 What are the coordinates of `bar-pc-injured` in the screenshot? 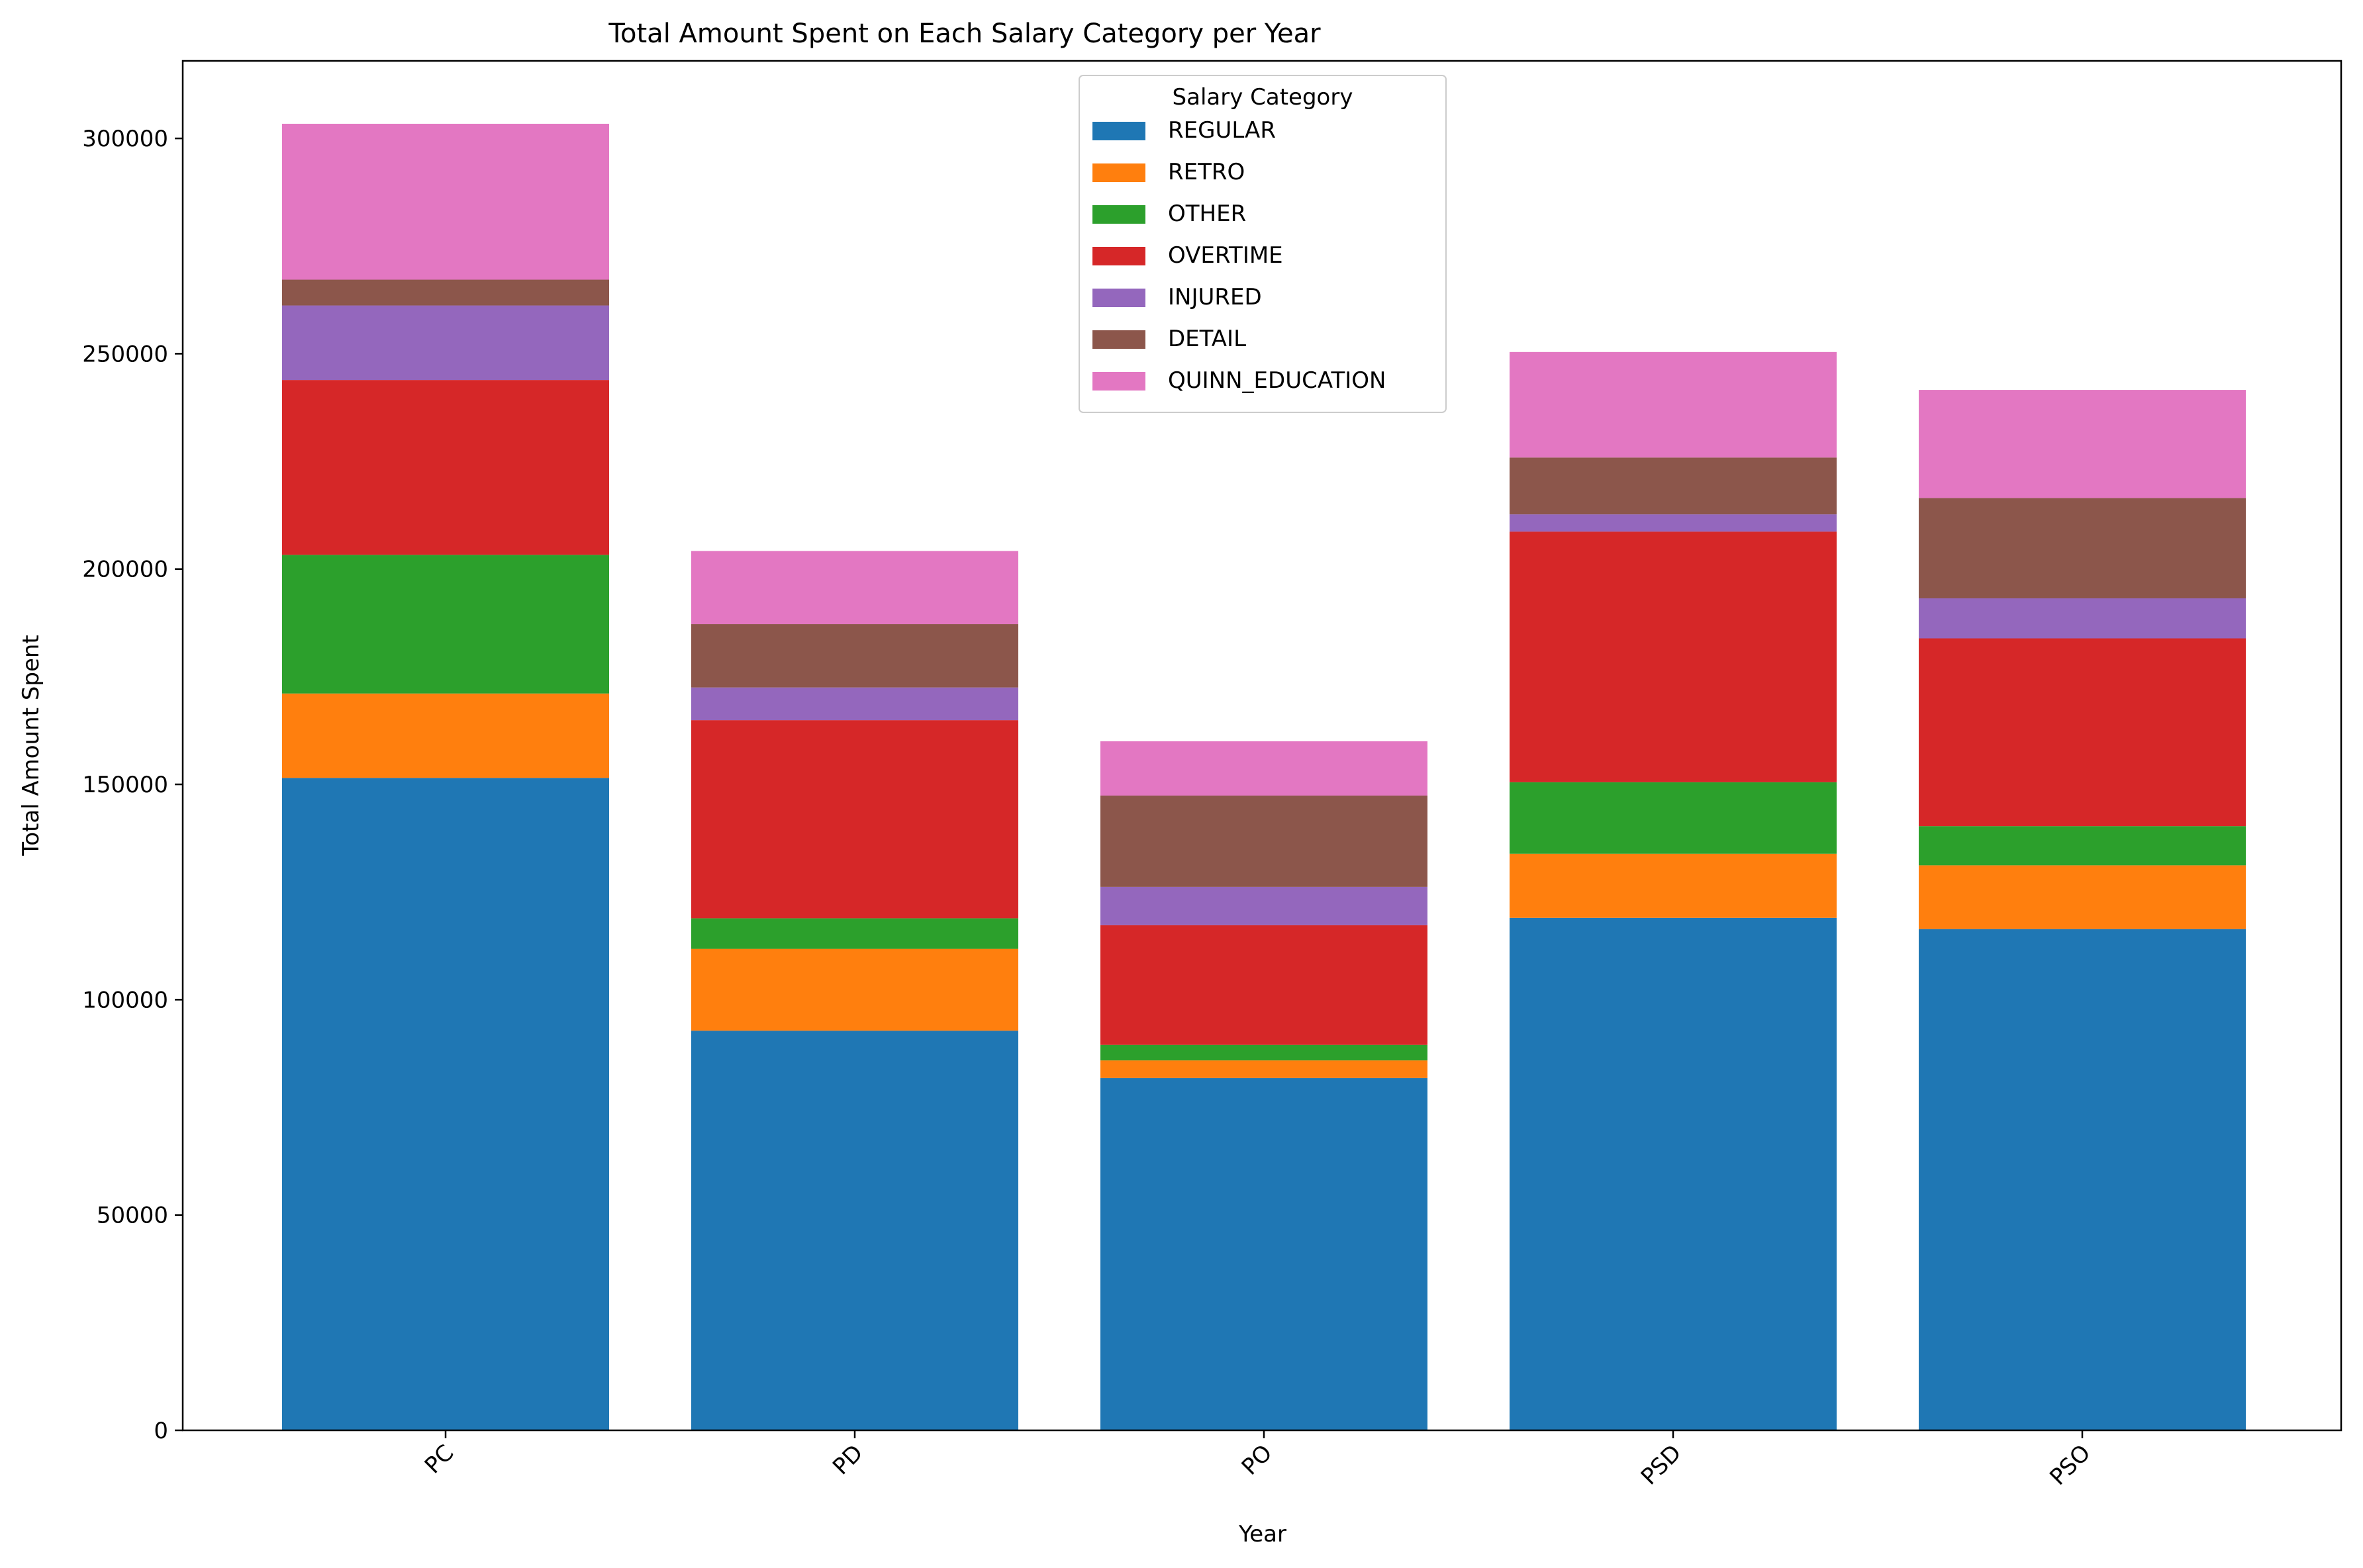 It's located at (445, 343).